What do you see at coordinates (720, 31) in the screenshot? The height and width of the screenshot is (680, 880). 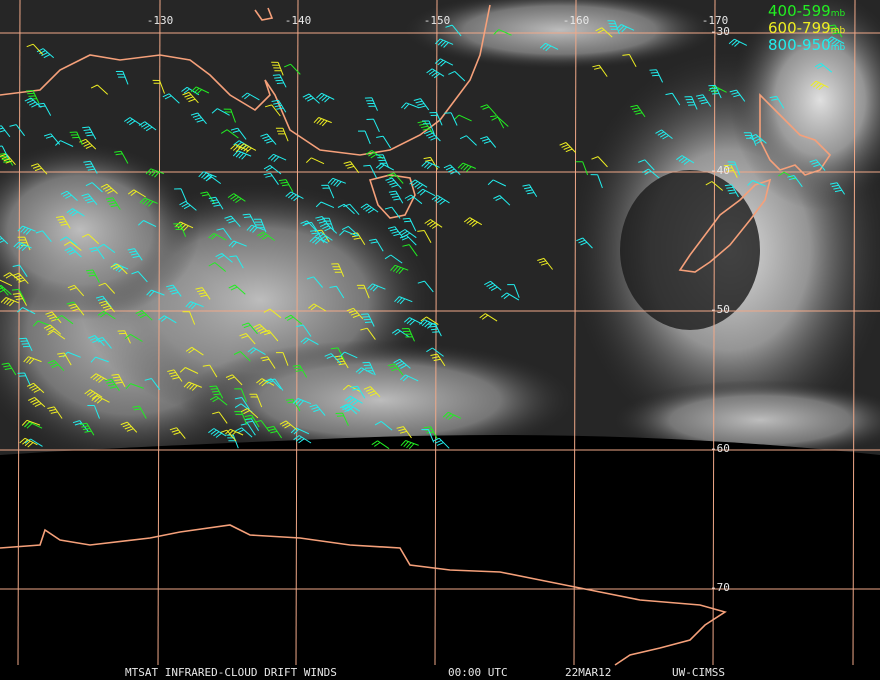 I see `latitude-label: -30` at bounding box center [720, 31].